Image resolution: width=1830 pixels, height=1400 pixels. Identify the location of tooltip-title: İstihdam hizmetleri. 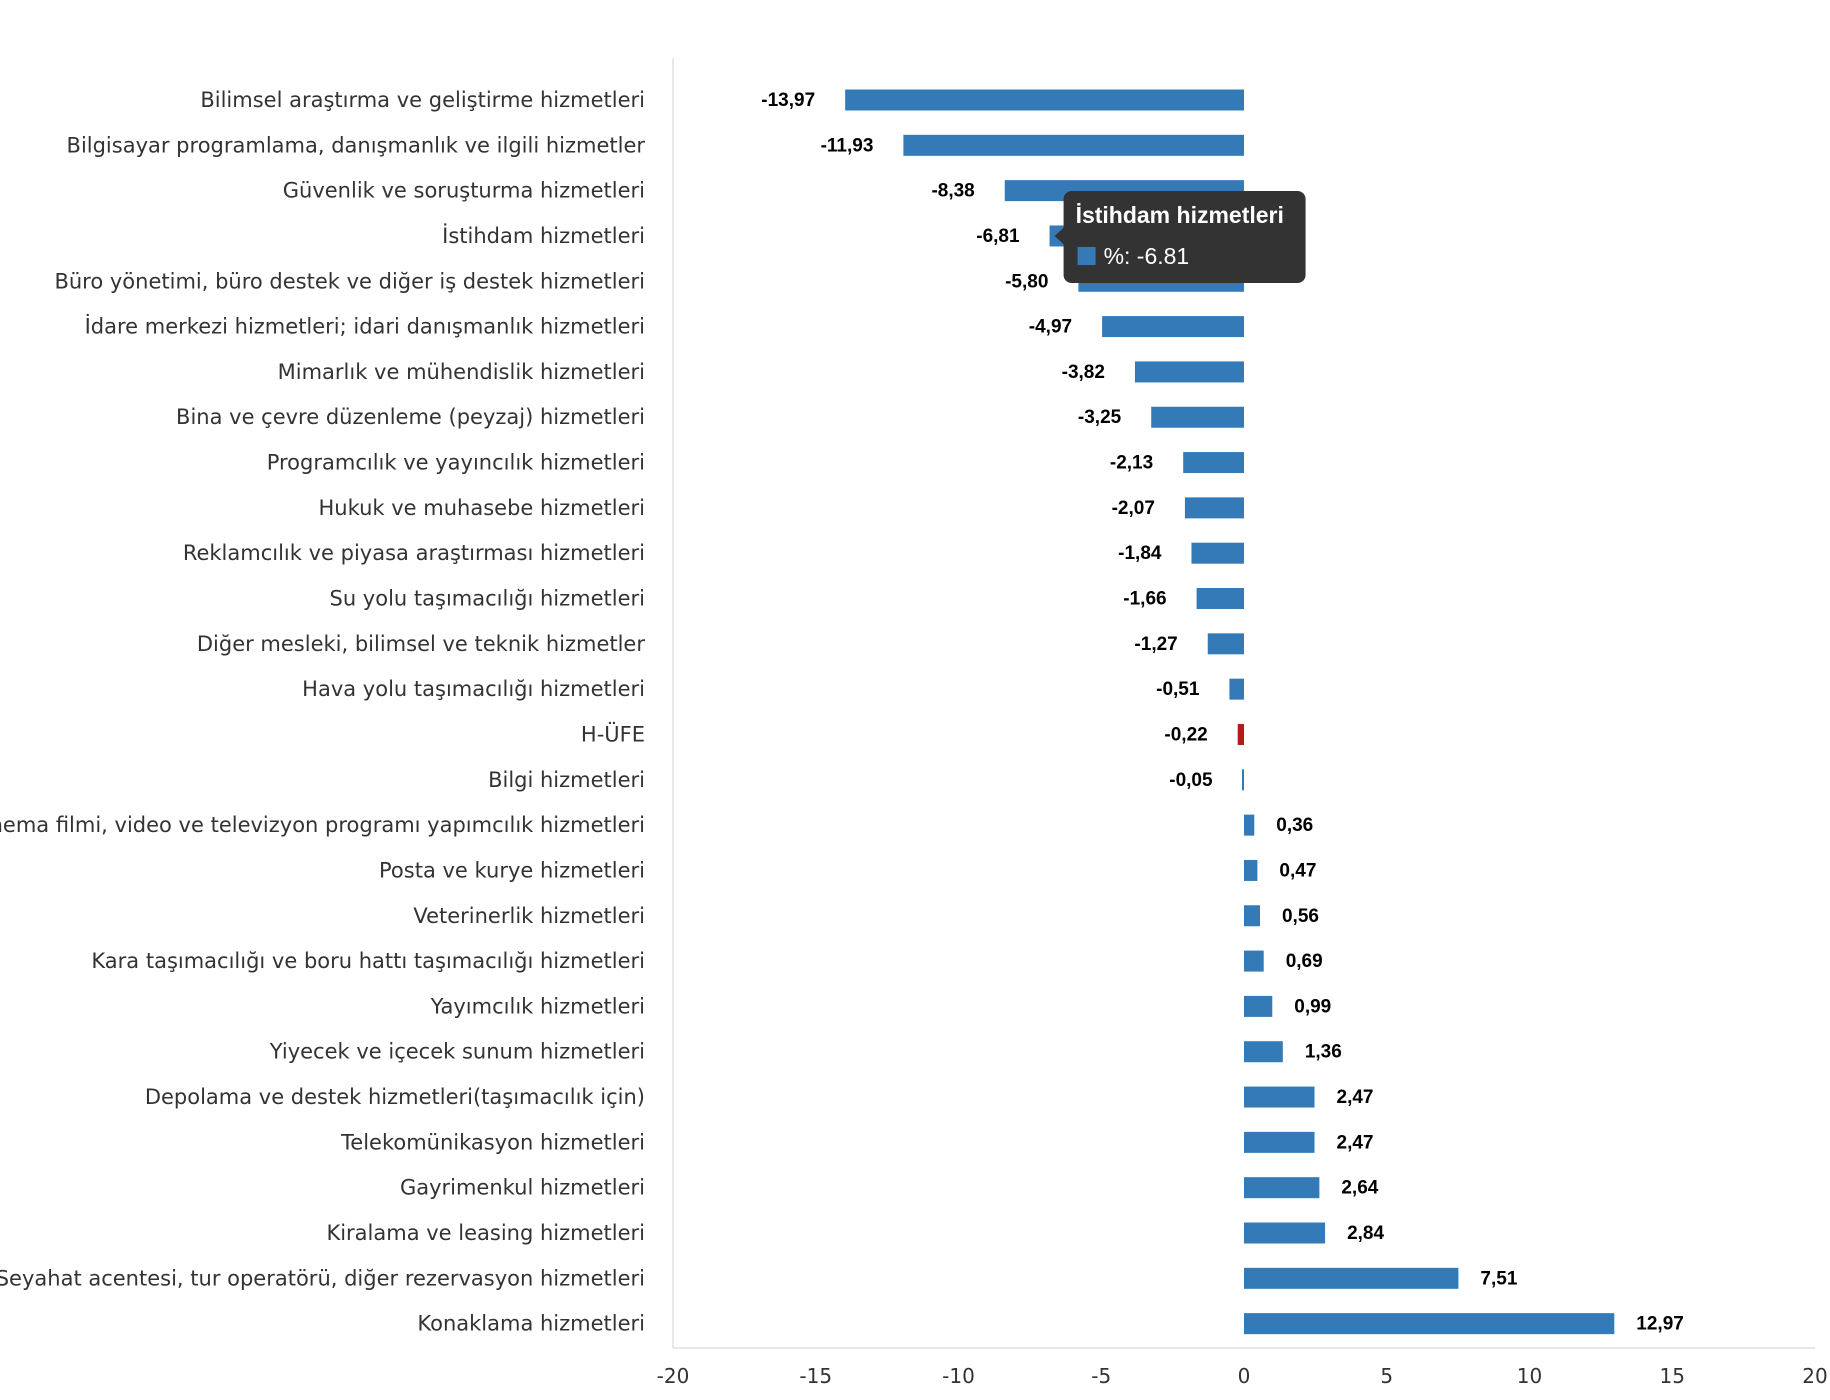
(1180, 215).